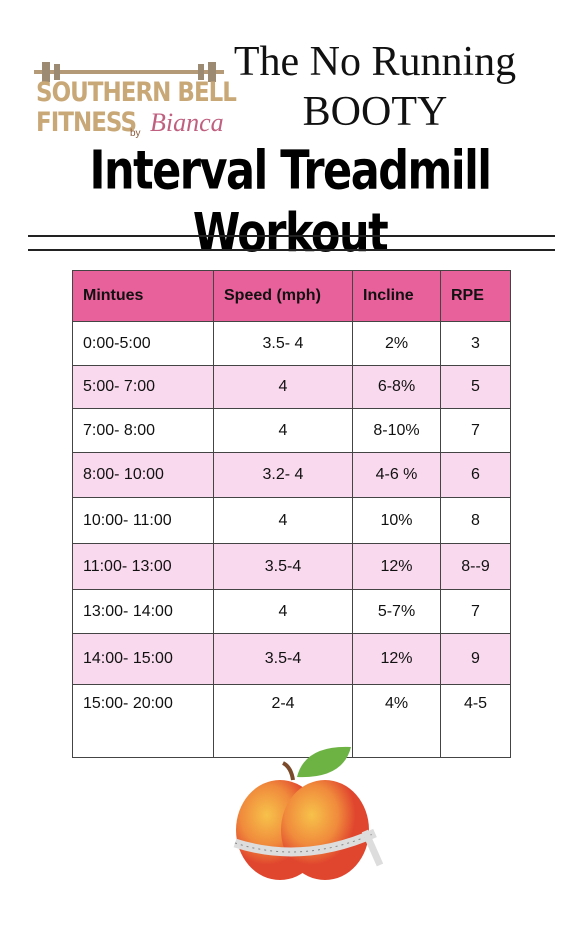 The image size is (580, 928). I want to click on table-row: 10:00- 11:00 4 10% 8, so click(291, 520).